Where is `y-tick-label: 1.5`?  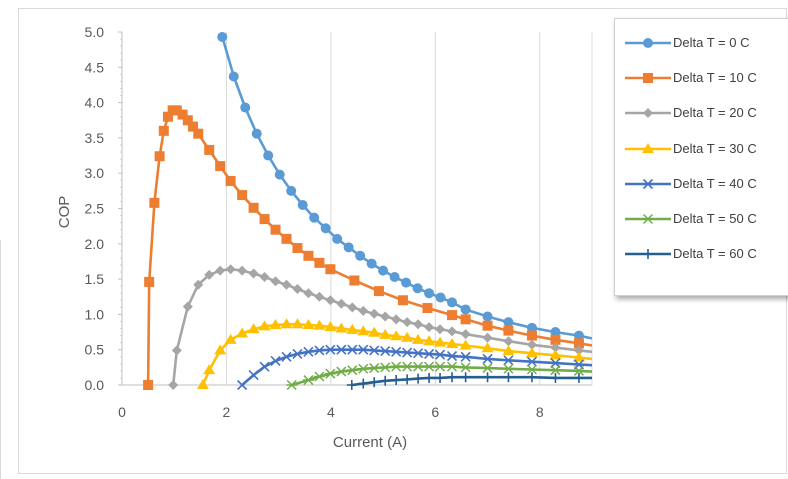
y-tick-label: 1.5 is located at coordinates (95, 279).